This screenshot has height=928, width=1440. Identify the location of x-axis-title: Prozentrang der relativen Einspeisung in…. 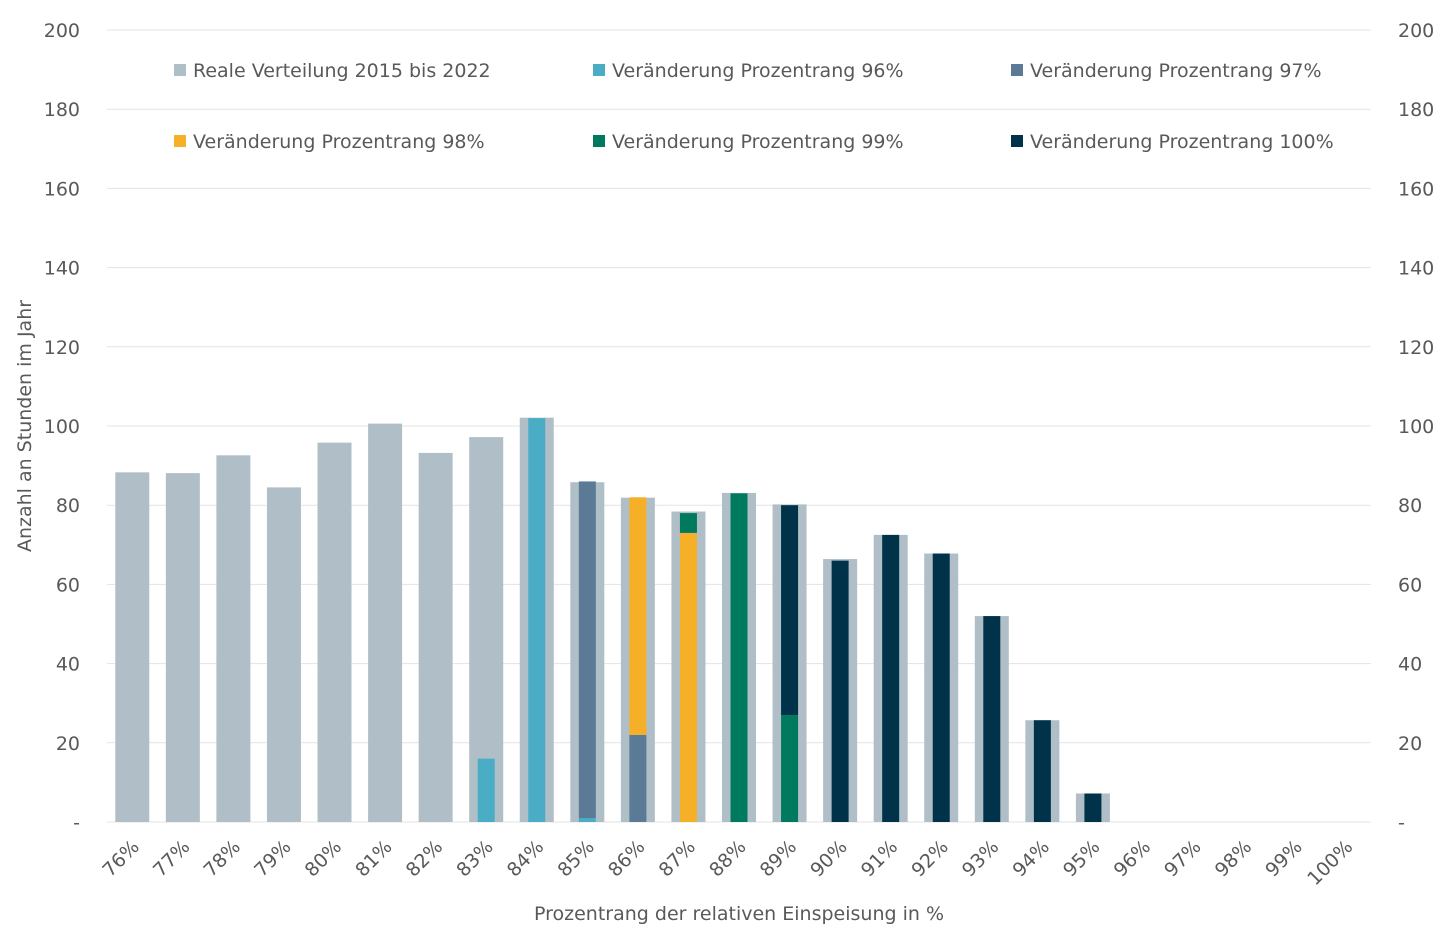
(739, 914).